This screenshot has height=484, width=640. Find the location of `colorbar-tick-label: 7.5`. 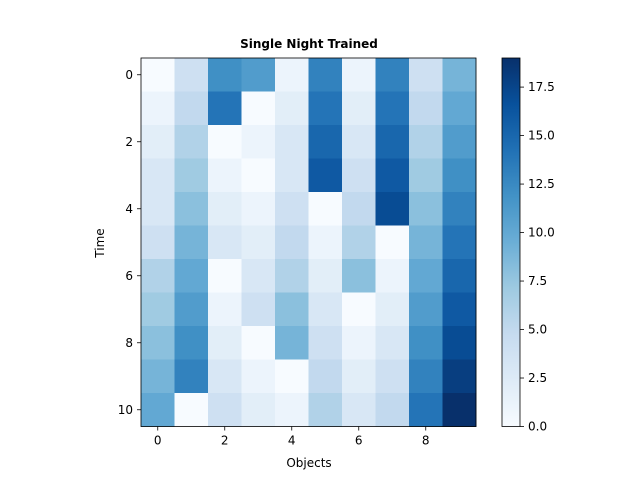

colorbar-tick-label: 7.5 is located at coordinates (537, 281).